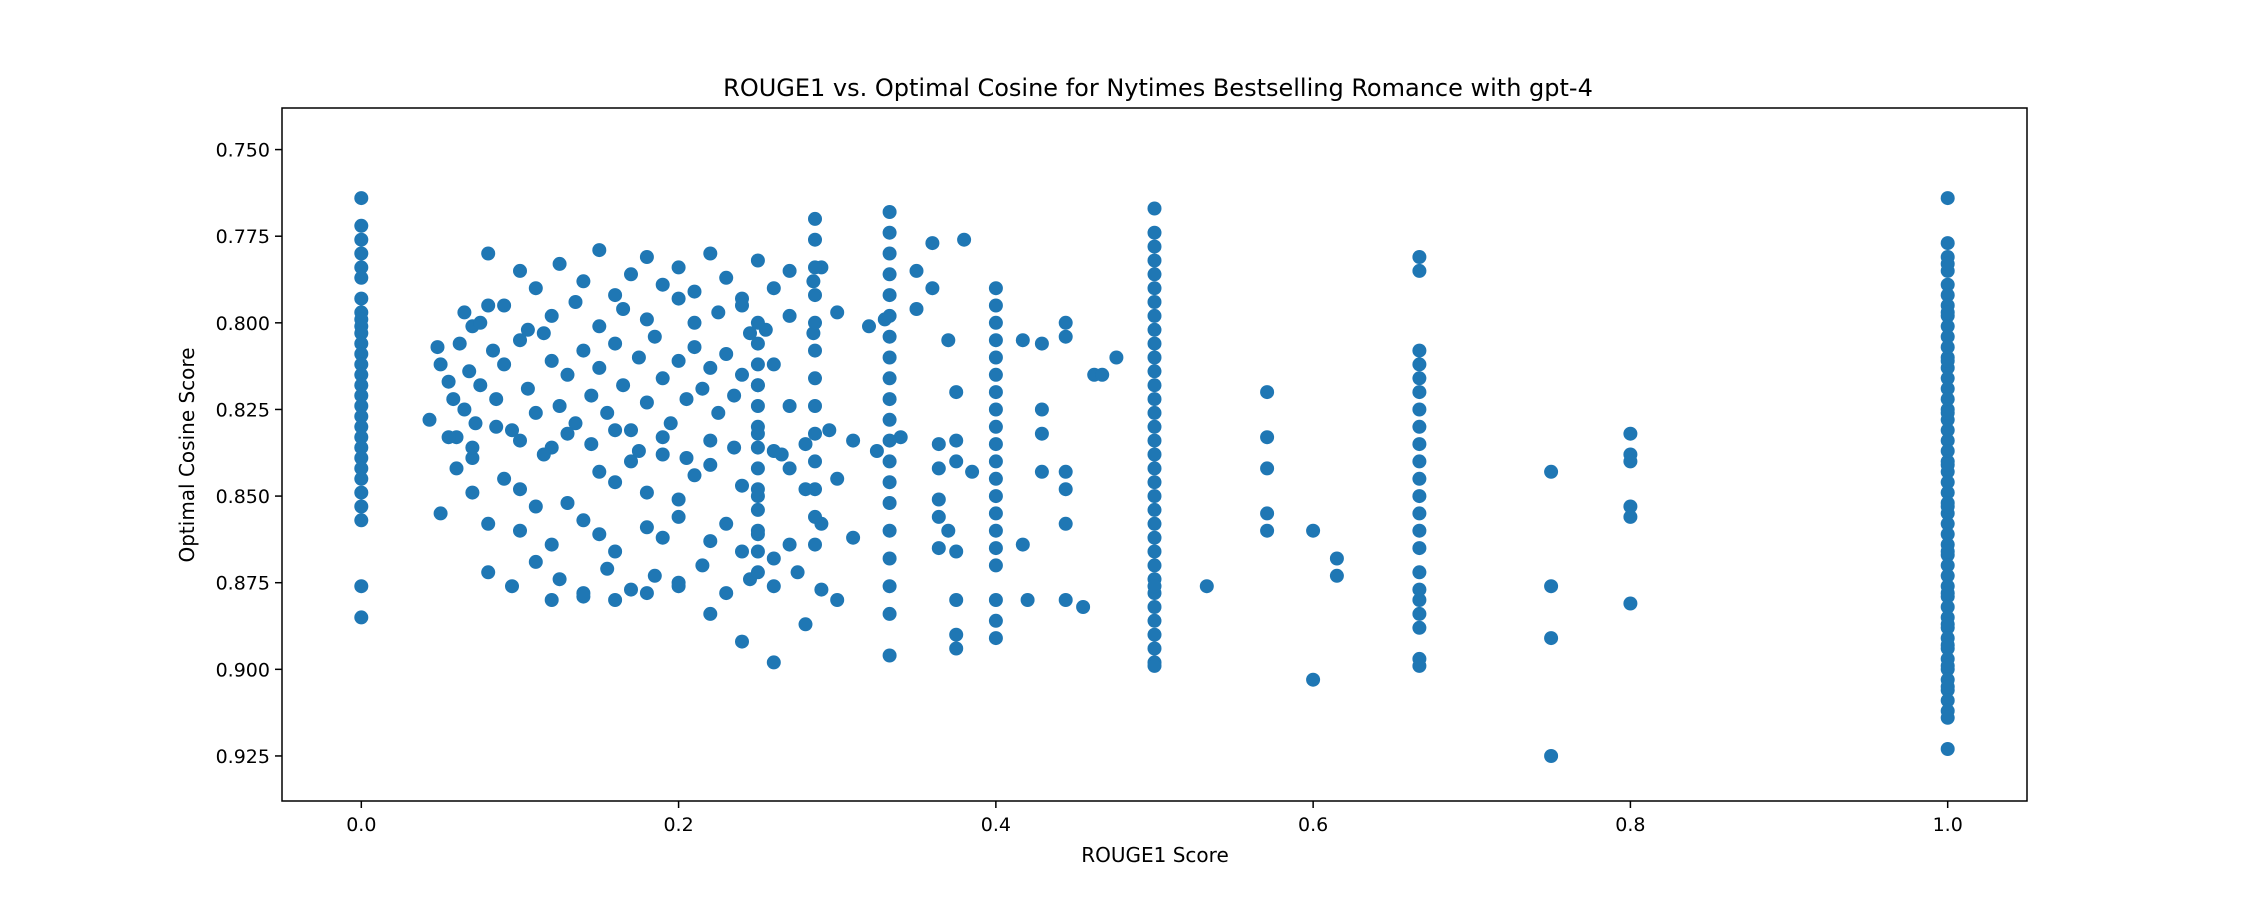 The height and width of the screenshot is (900, 2250). What do you see at coordinates (678, 825) in the screenshot?
I see `x-tick-label: 0.2` at bounding box center [678, 825].